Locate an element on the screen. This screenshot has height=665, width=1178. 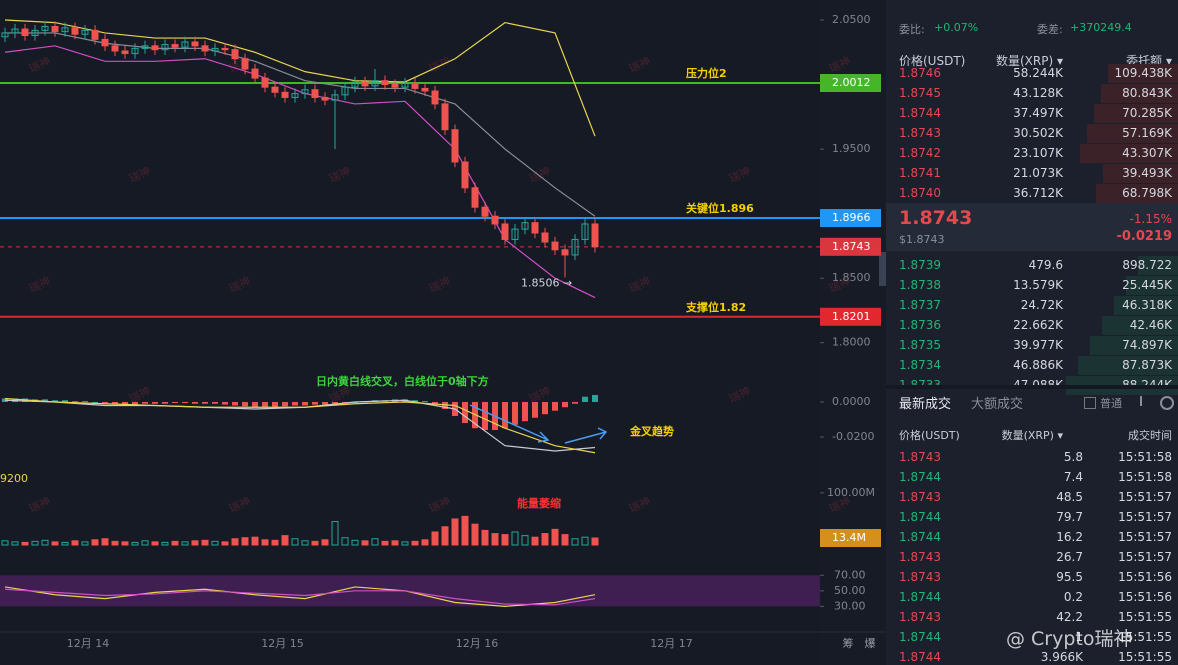
collapse-handle is located at coordinates (882, 269).